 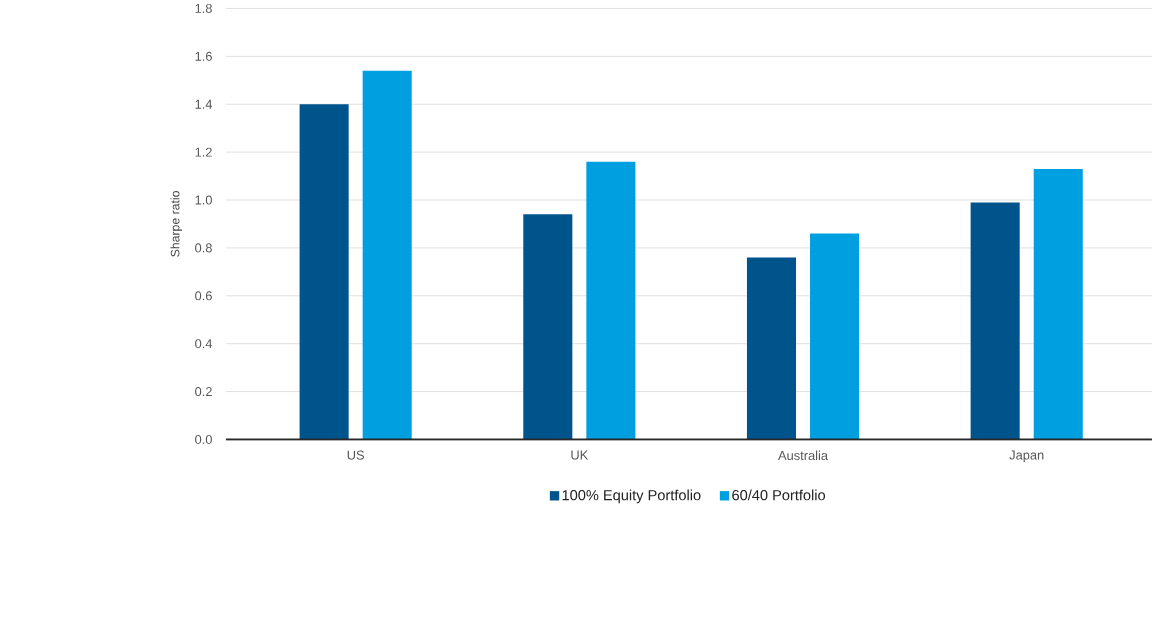 I want to click on y-axis-title: Sharpe ratio, so click(x=176, y=224).